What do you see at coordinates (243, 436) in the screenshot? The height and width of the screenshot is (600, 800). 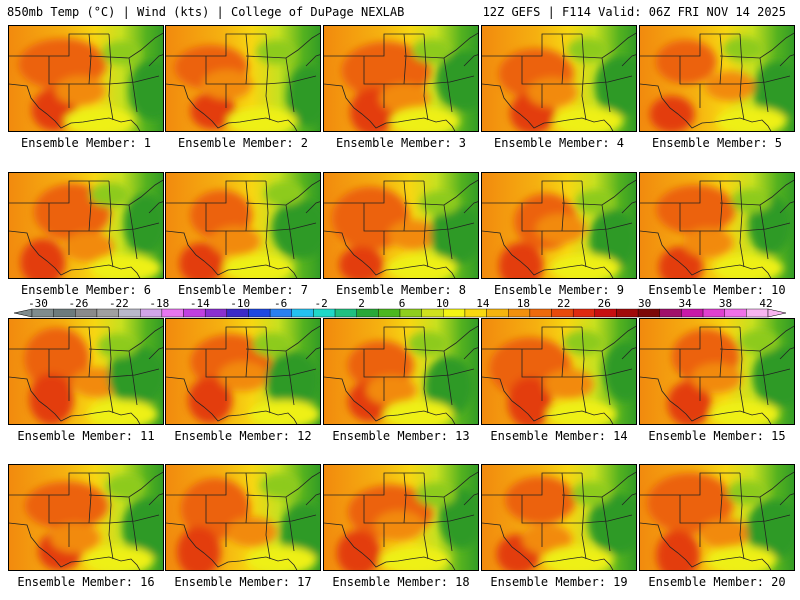 I see `ensemble-member-label: Ensemble Member: 12` at bounding box center [243, 436].